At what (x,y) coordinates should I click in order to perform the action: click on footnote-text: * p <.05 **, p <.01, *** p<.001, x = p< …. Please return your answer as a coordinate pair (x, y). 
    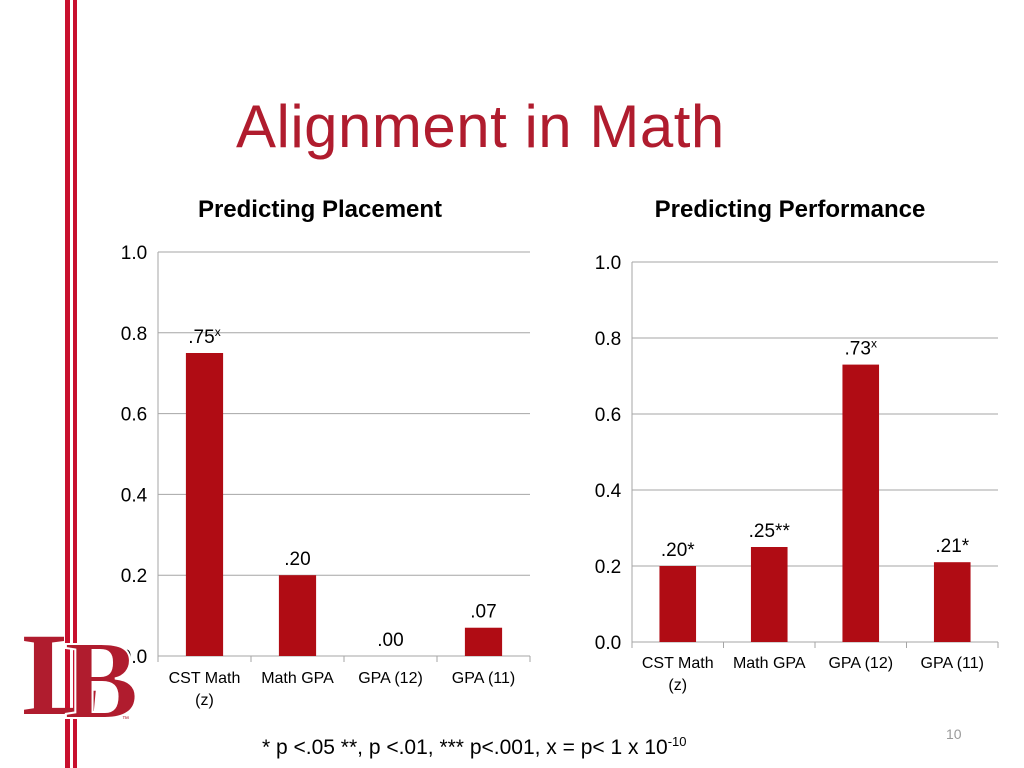
    Looking at the image, I should click on (465, 747).